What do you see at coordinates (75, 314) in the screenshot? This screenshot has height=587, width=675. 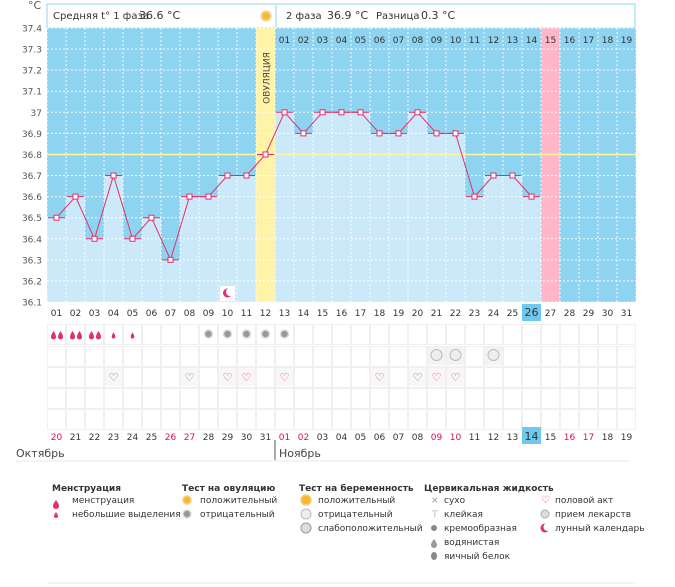 I see `cycle-day-label: 02` at bounding box center [75, 314].